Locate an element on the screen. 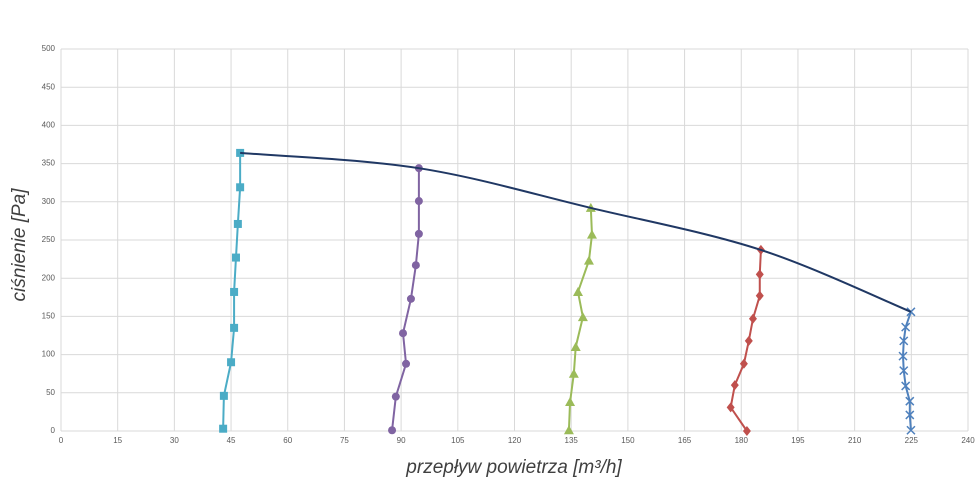 This screenshot has width=976, height=482. y-tick-label: 200 is located at coordinates (49, 277).